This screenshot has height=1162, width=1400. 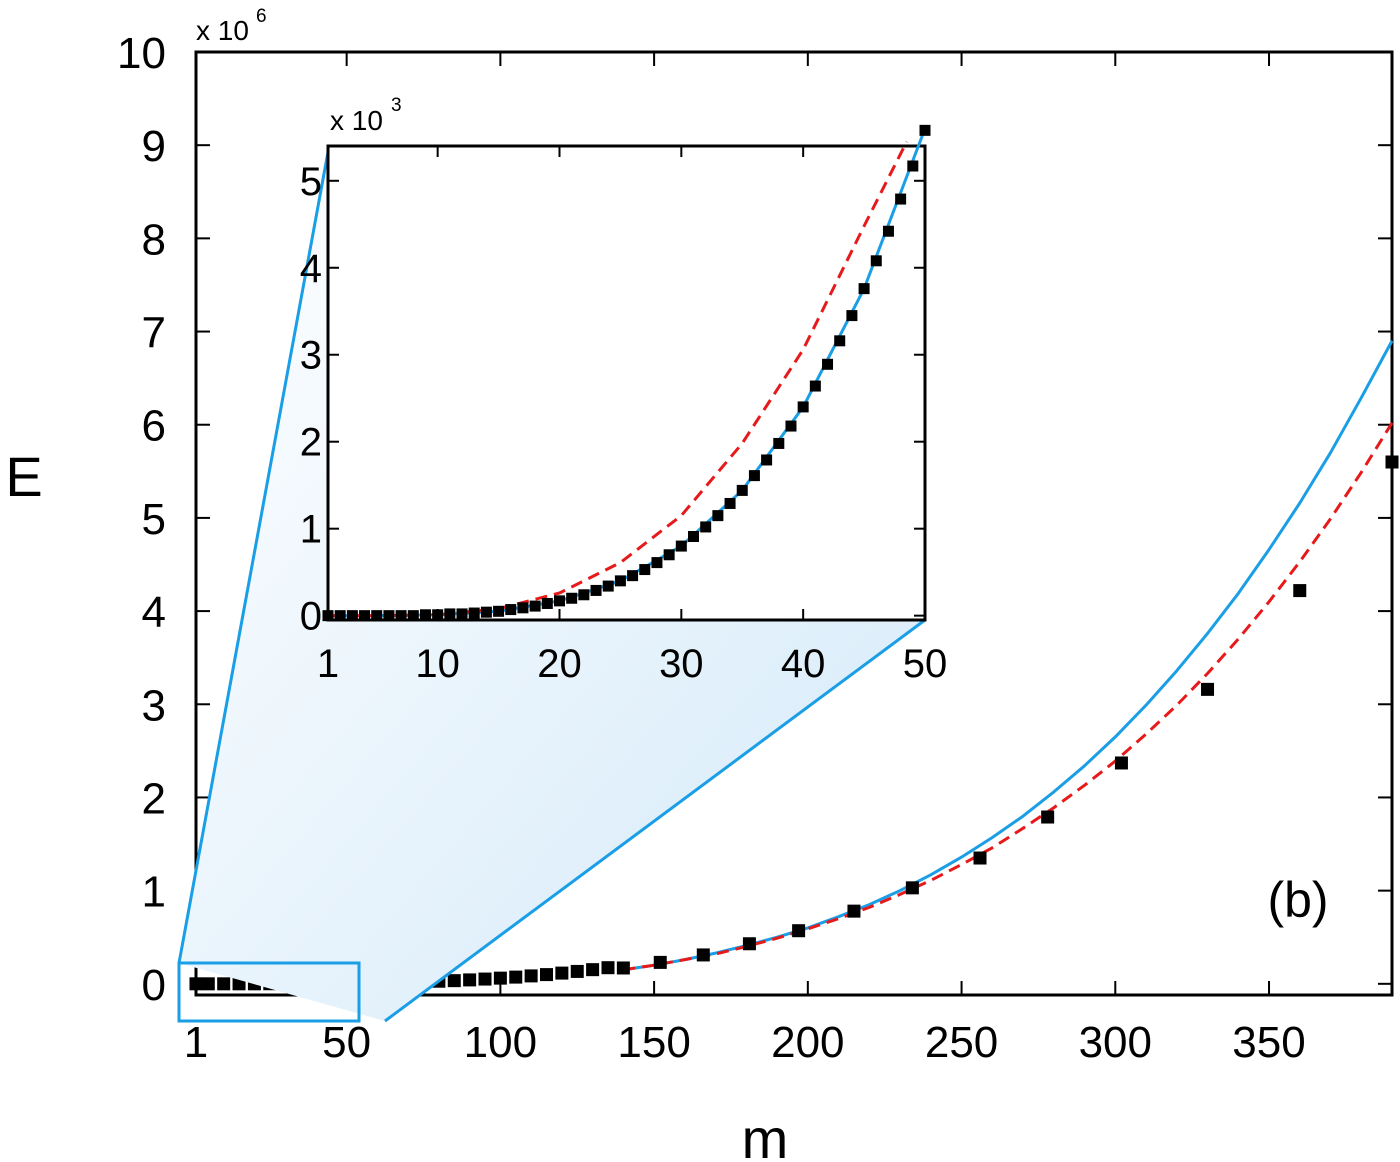 What do you see at coordinates (154, 985) in the screenshot?
I see `main-y-tick-label: 0` at bounding box center [154, 985].